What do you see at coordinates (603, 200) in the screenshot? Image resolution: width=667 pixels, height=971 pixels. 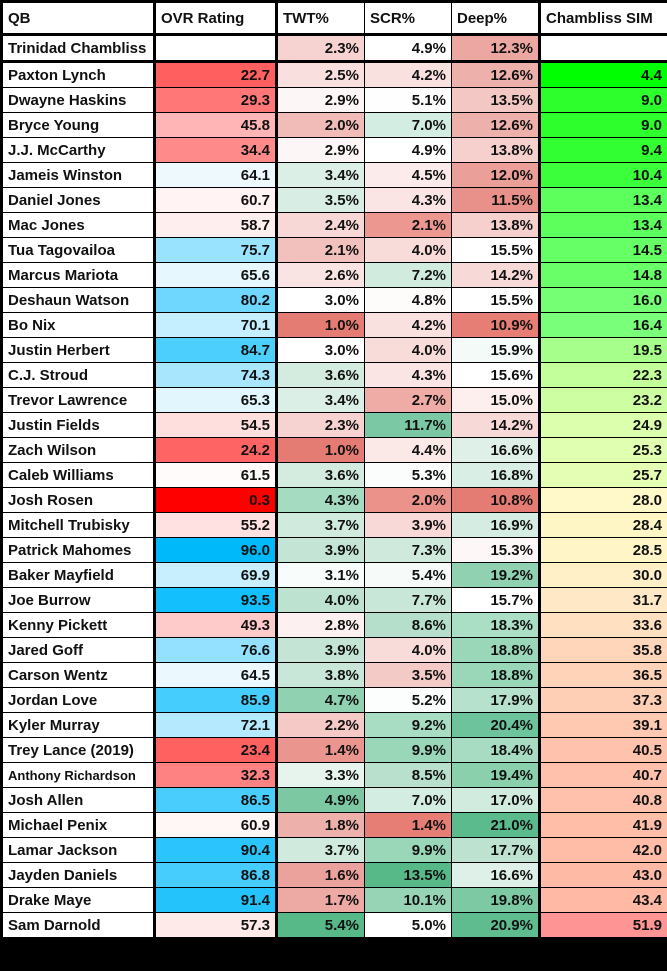 I see `sim-cell: 13.4` at bounding box center [603, 200].